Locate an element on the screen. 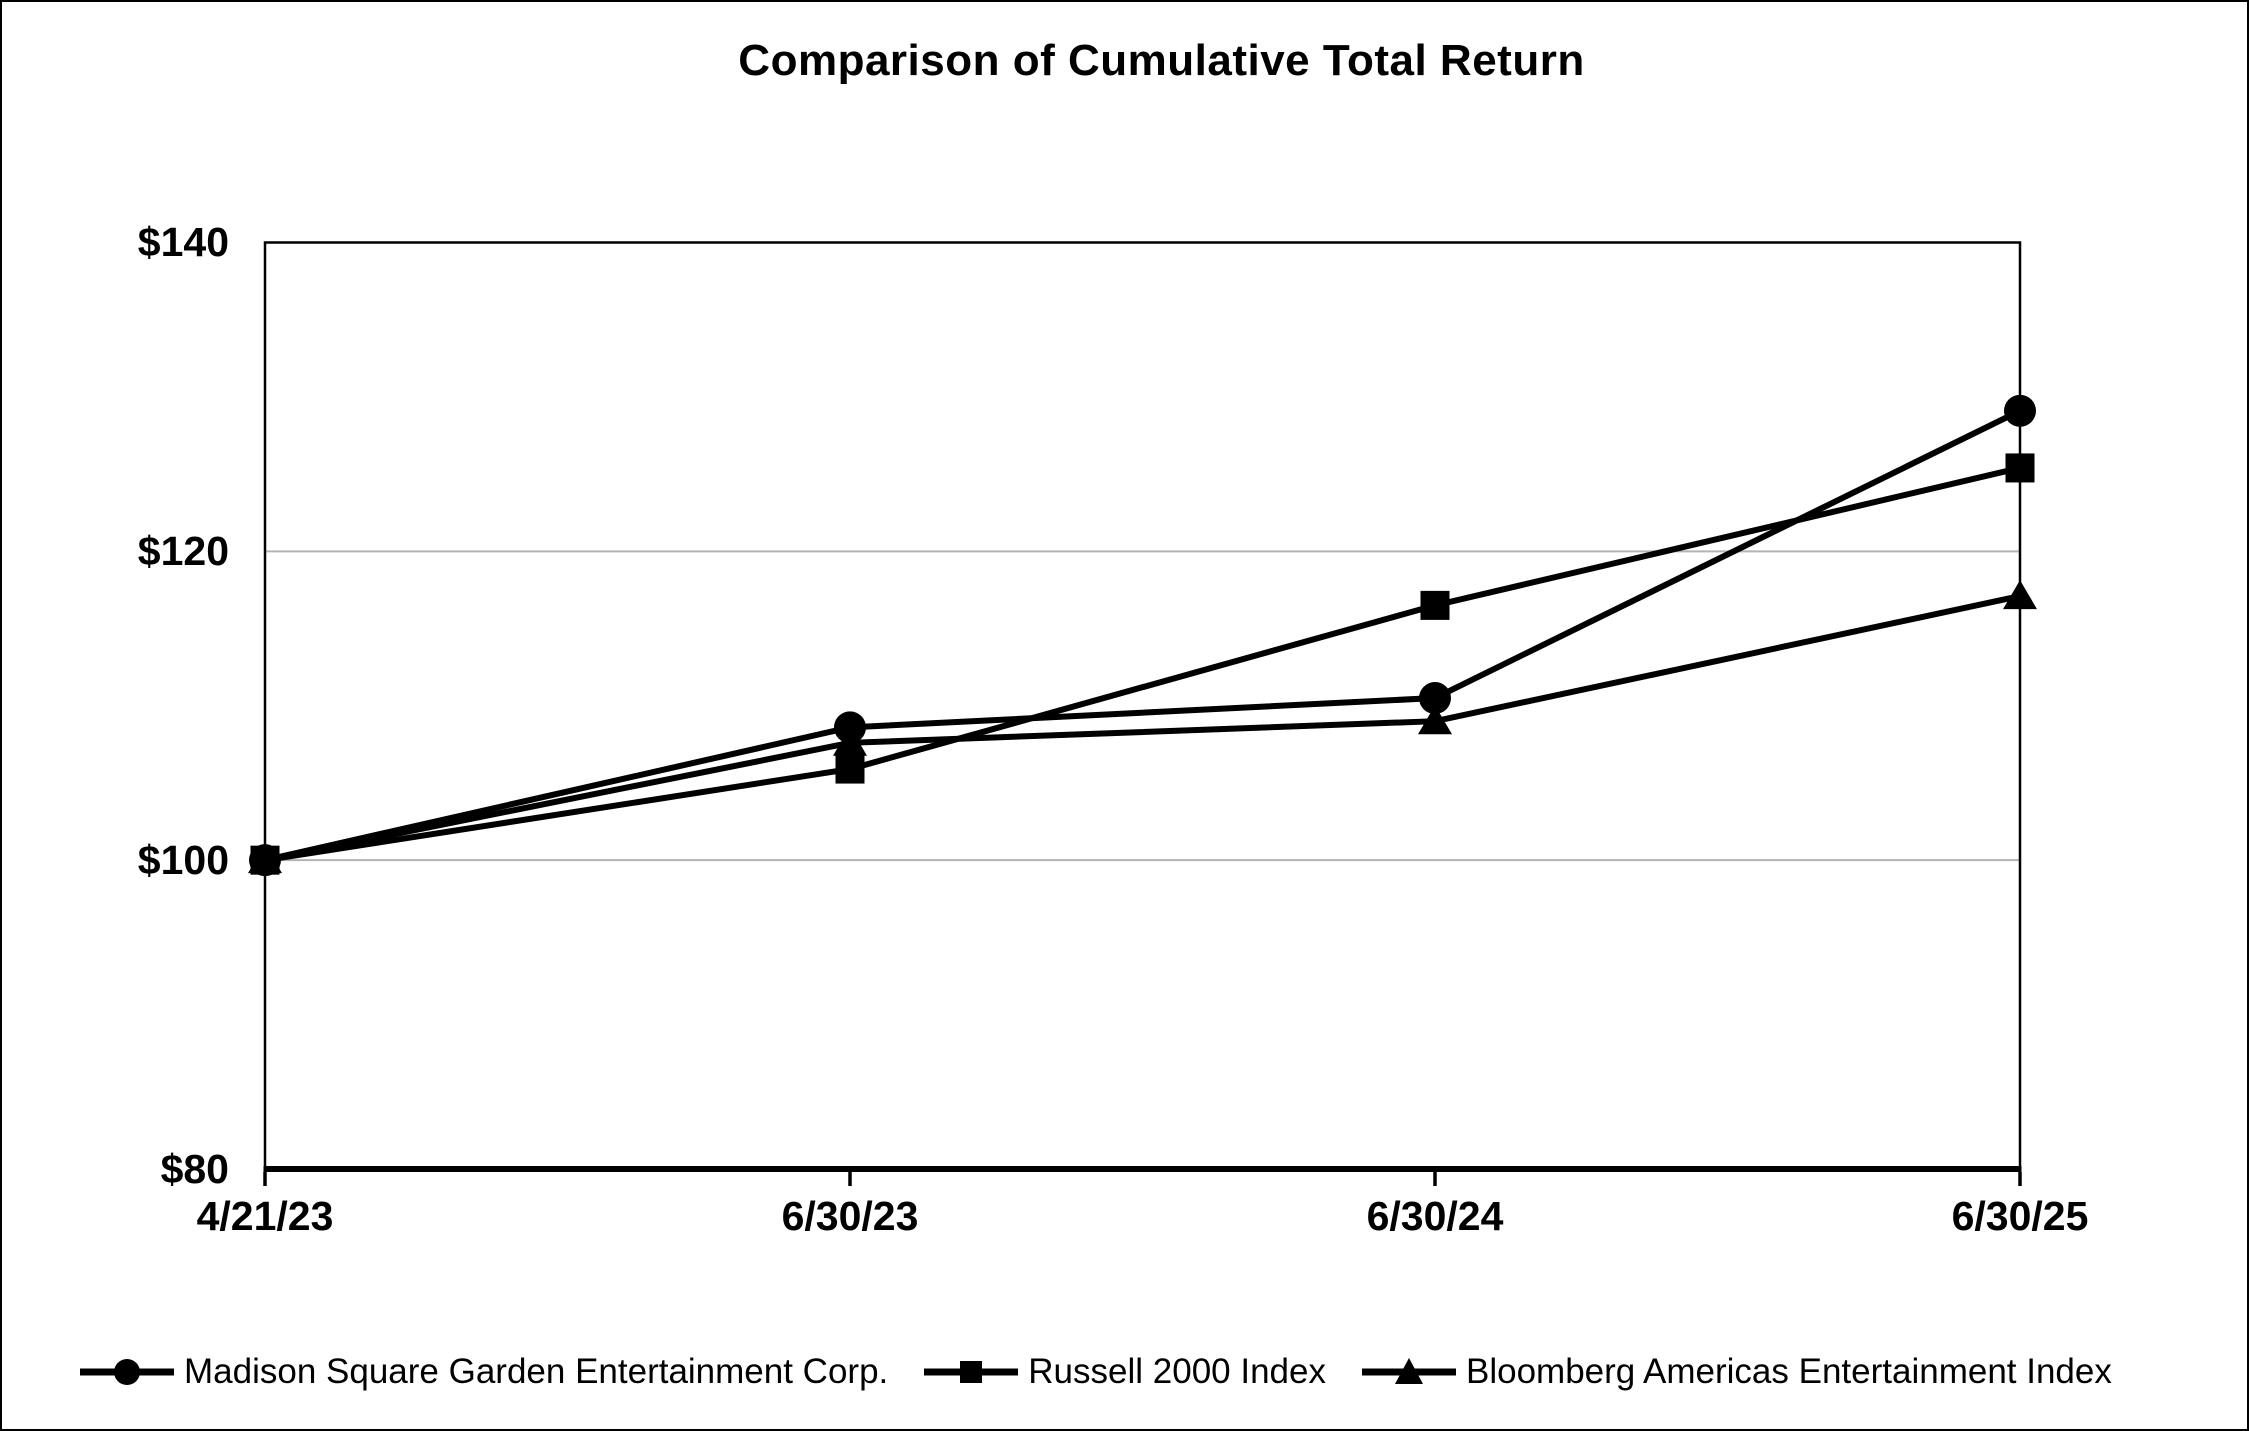 The image size is (2249, 1431). circle-marker-icon is located at coordinates (127, 1372).